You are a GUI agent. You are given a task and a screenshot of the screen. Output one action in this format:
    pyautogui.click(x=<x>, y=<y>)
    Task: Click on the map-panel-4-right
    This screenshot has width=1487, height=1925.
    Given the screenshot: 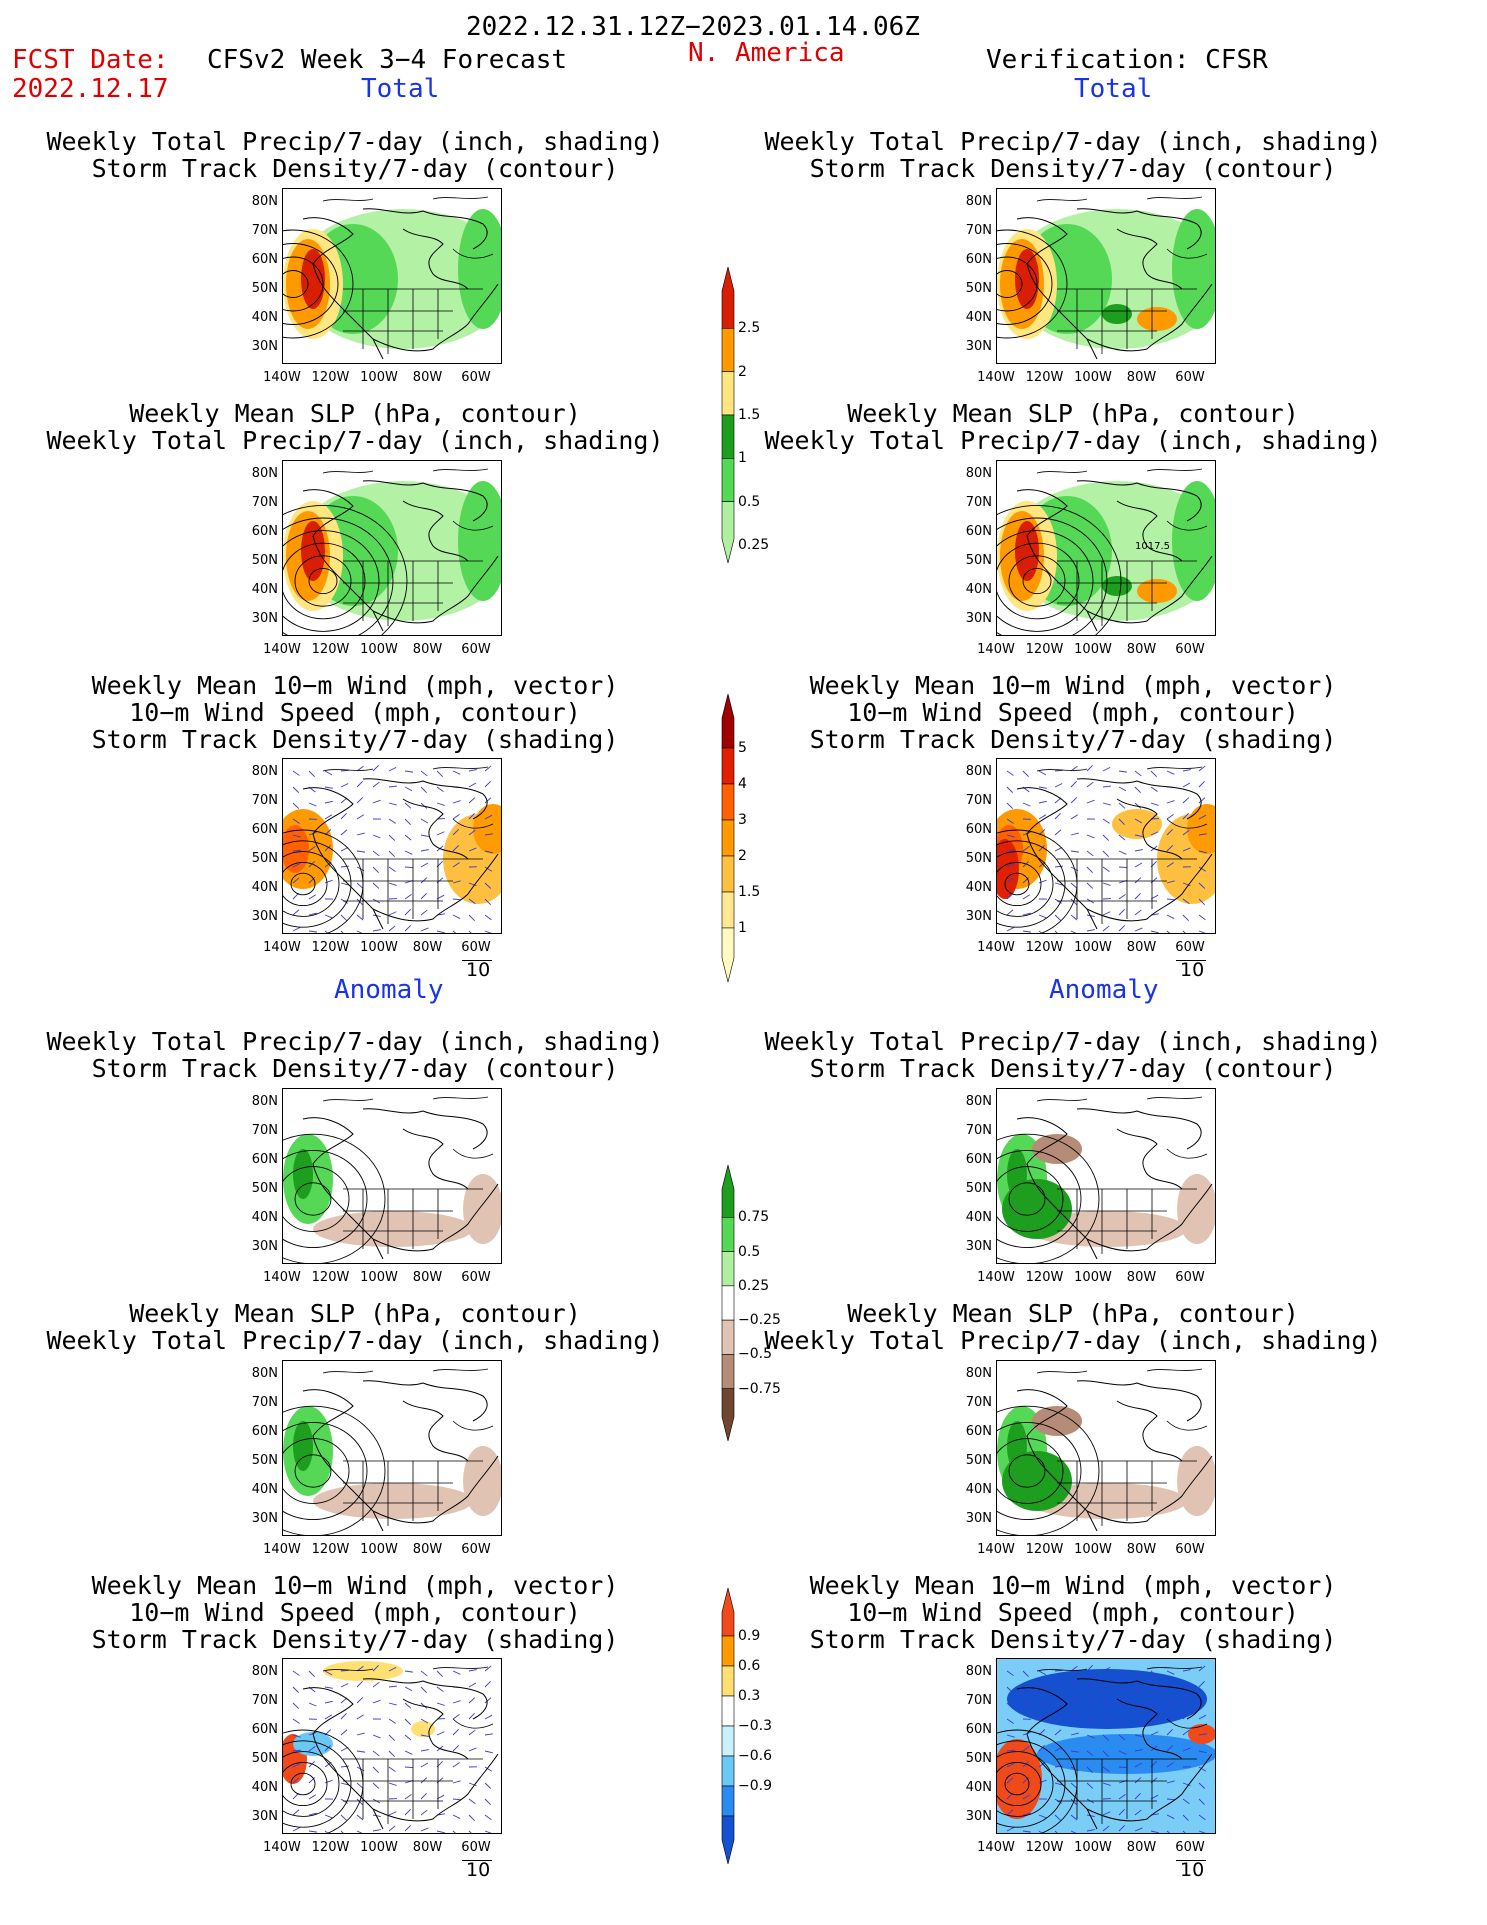 What is the action you would take?
    pyautogui.click(x=1106, y=1448)
    